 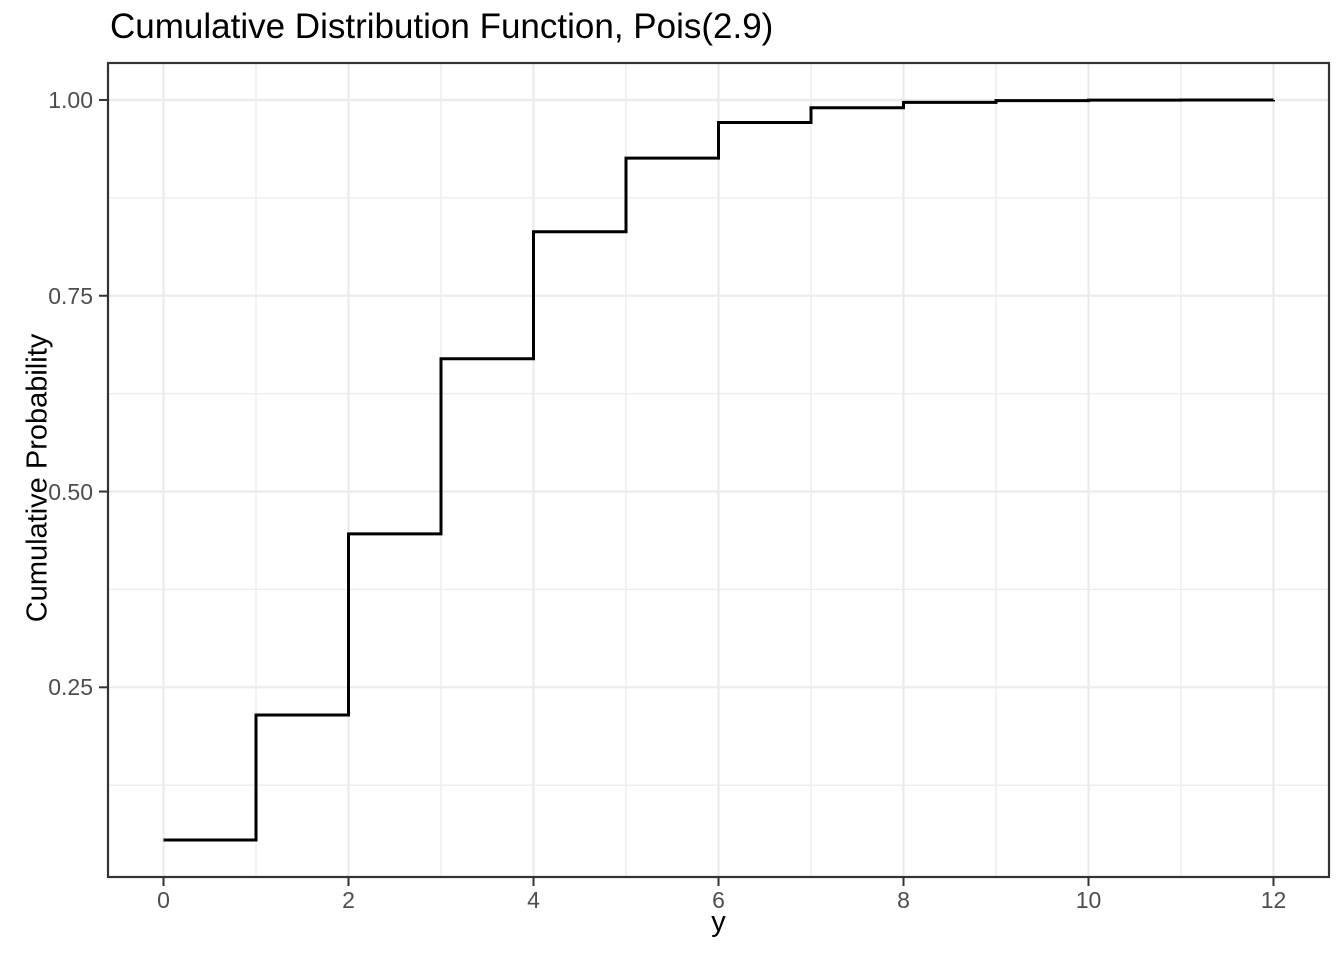 What do you see at coordinates (718, 900) in the screenshot?
I see `x-tick-label: 6` at bounding box center [718, 900].